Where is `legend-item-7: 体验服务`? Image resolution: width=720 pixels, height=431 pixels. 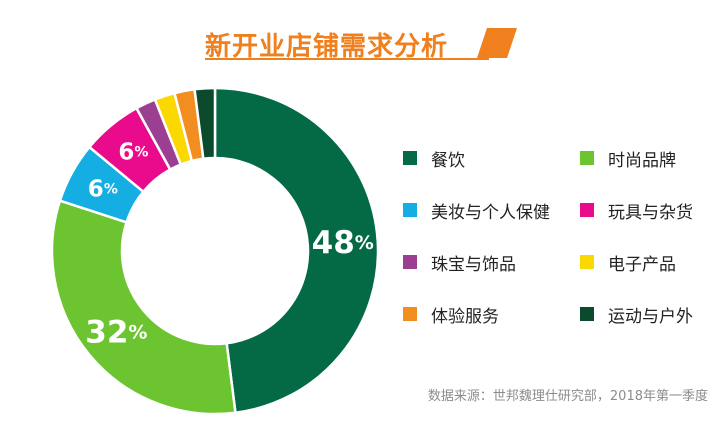 legend-item-7: 体验服务 is located at coordinates (451, 314).